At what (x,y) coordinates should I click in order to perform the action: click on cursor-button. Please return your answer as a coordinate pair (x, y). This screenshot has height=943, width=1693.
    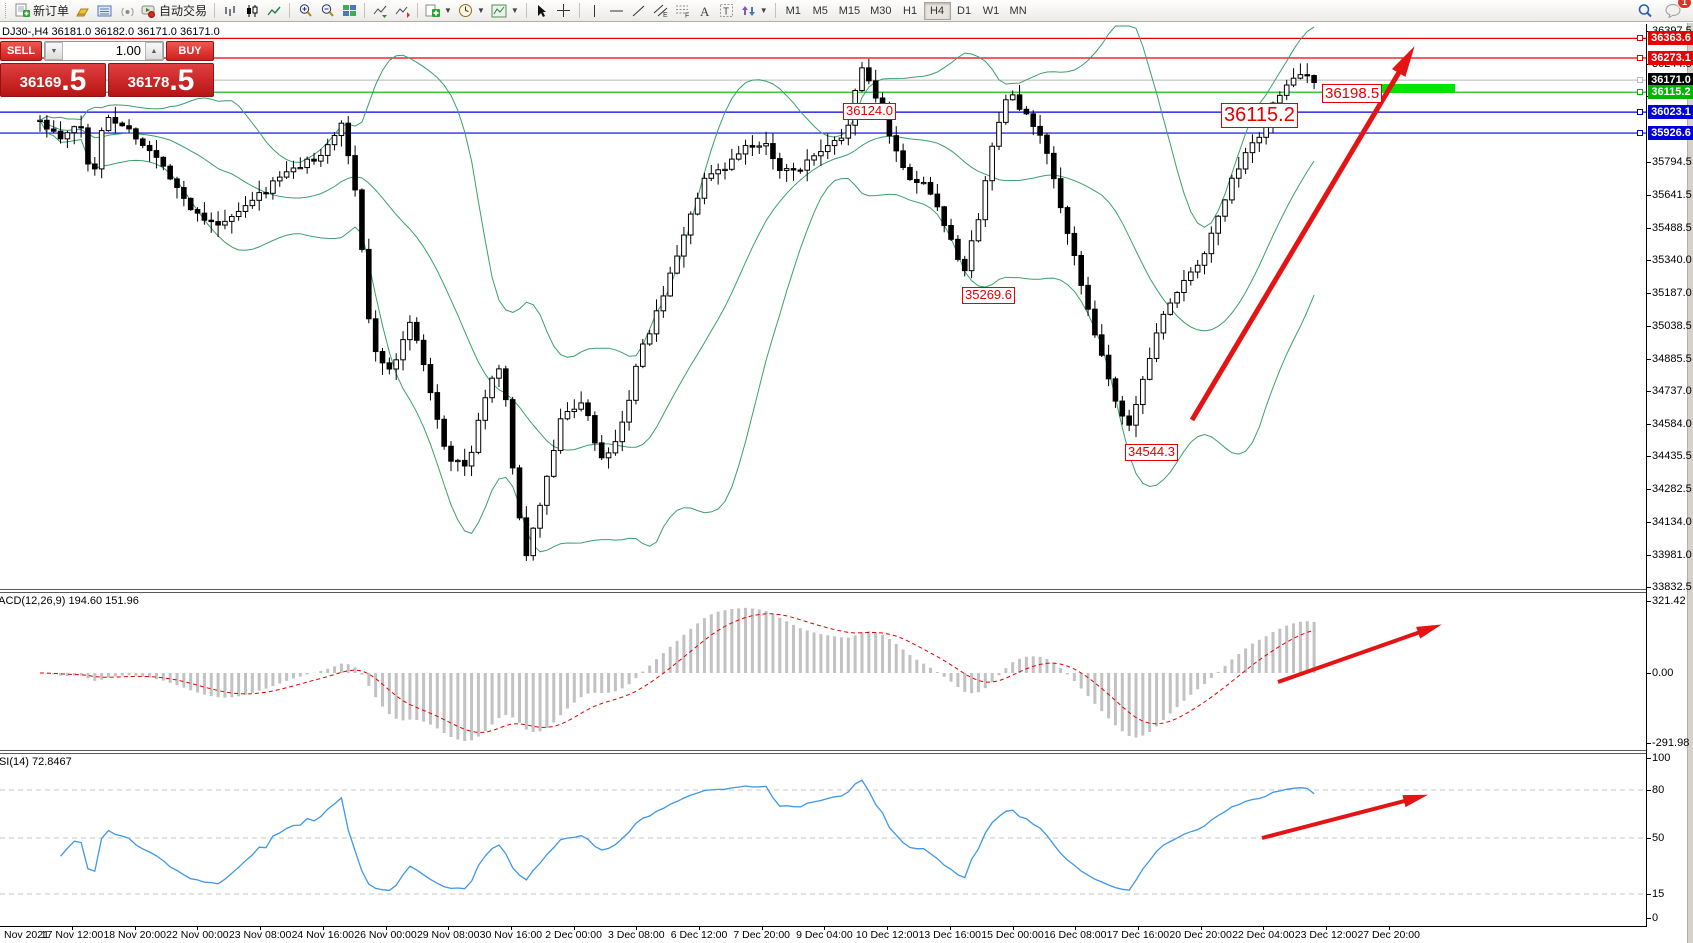
    Looking at the image, I should click on (542, 11).